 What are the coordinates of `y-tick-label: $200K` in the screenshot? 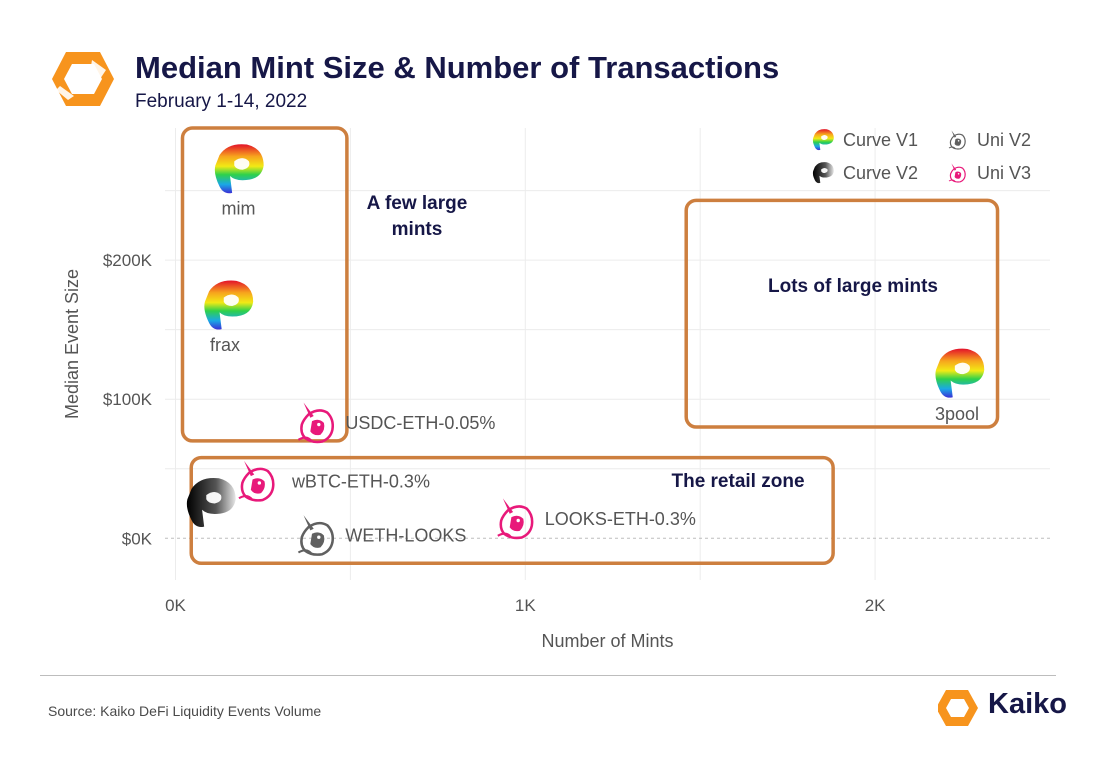 It's located at (128, 260).